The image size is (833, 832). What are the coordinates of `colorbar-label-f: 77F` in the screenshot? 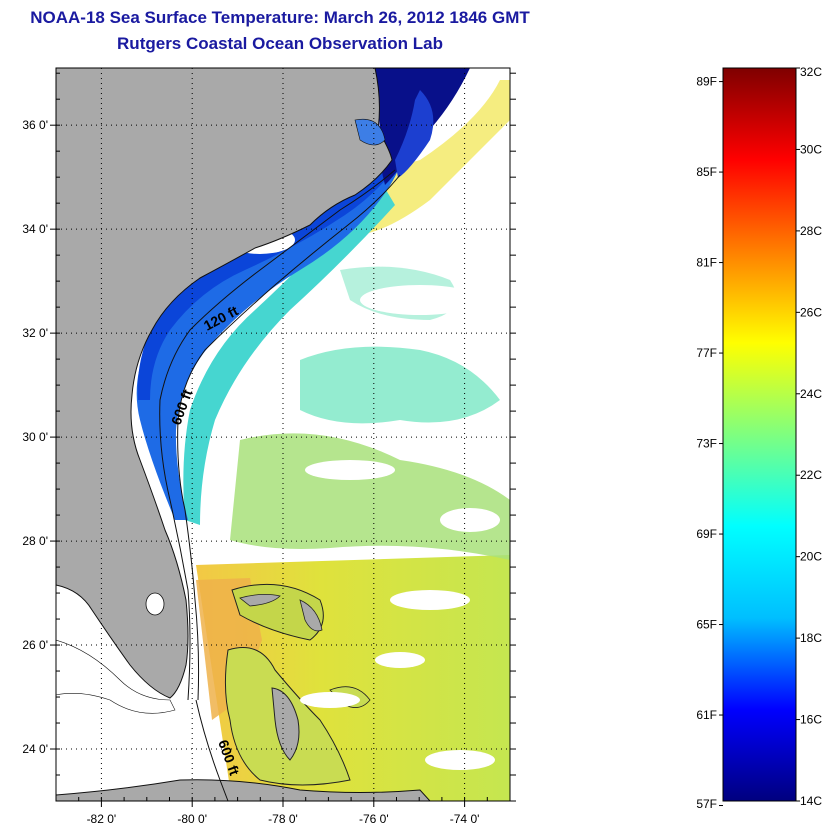 It's located at (706, 353).